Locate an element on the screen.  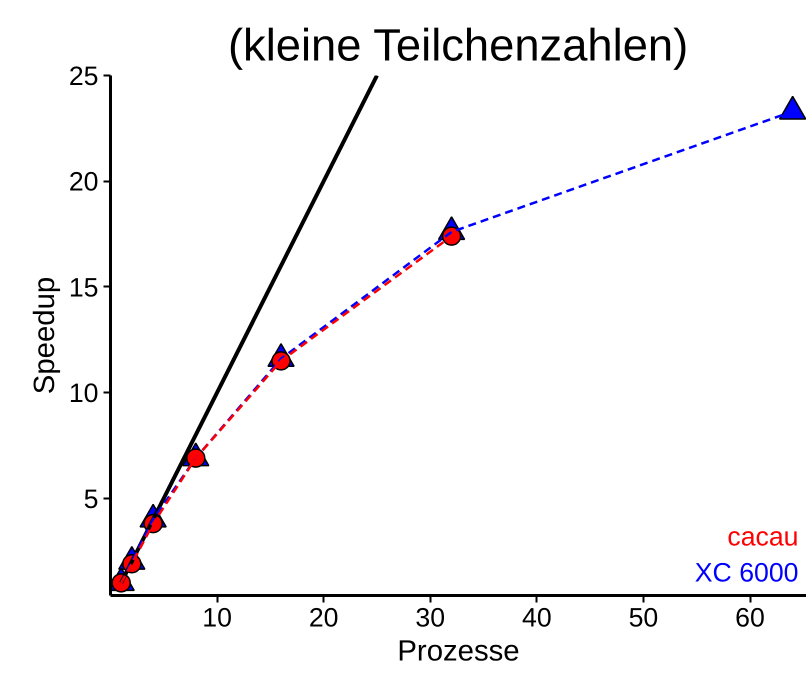
y-tick-label: 25 is located at coordinates (83, 76).